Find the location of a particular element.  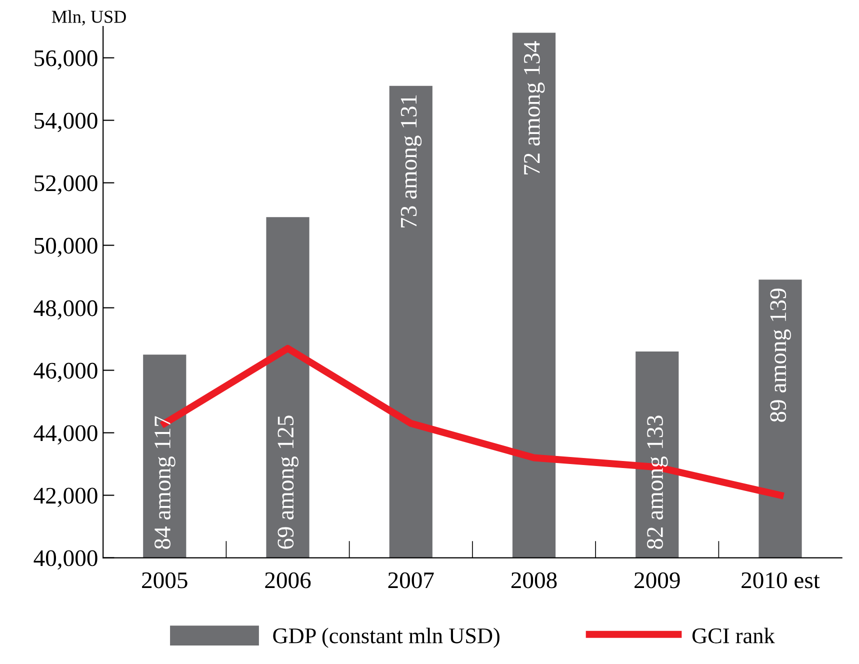

x-tick-label: 2009 is located at coordinates (657, 580).